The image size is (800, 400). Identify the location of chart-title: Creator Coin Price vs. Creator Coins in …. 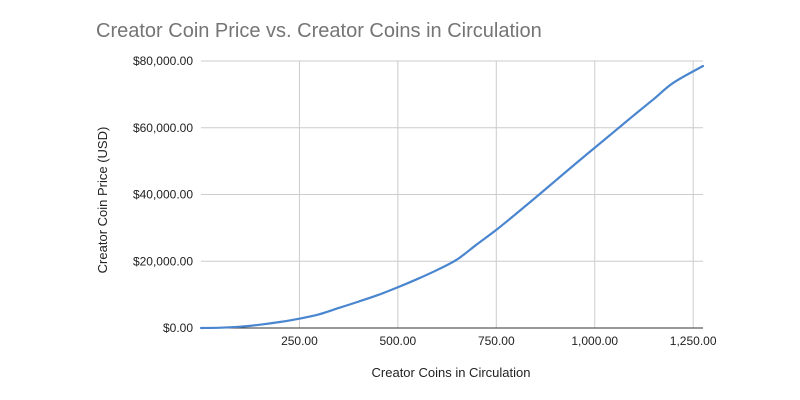
(319, 31).